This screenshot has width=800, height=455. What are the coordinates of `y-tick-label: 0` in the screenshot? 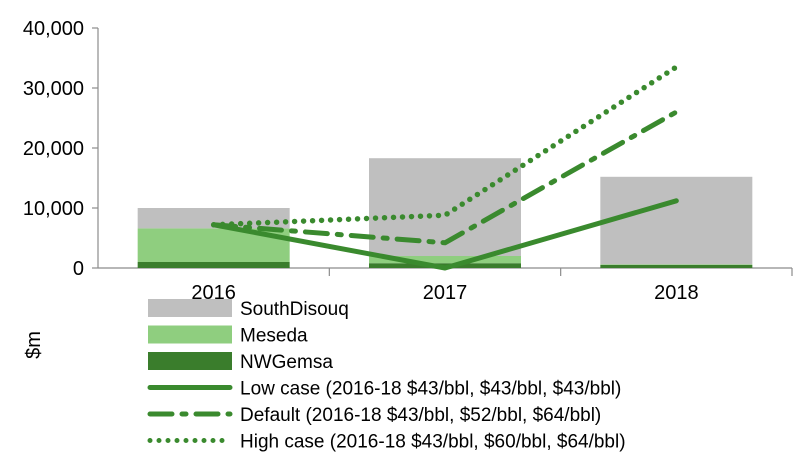 It's located at (78, 269).